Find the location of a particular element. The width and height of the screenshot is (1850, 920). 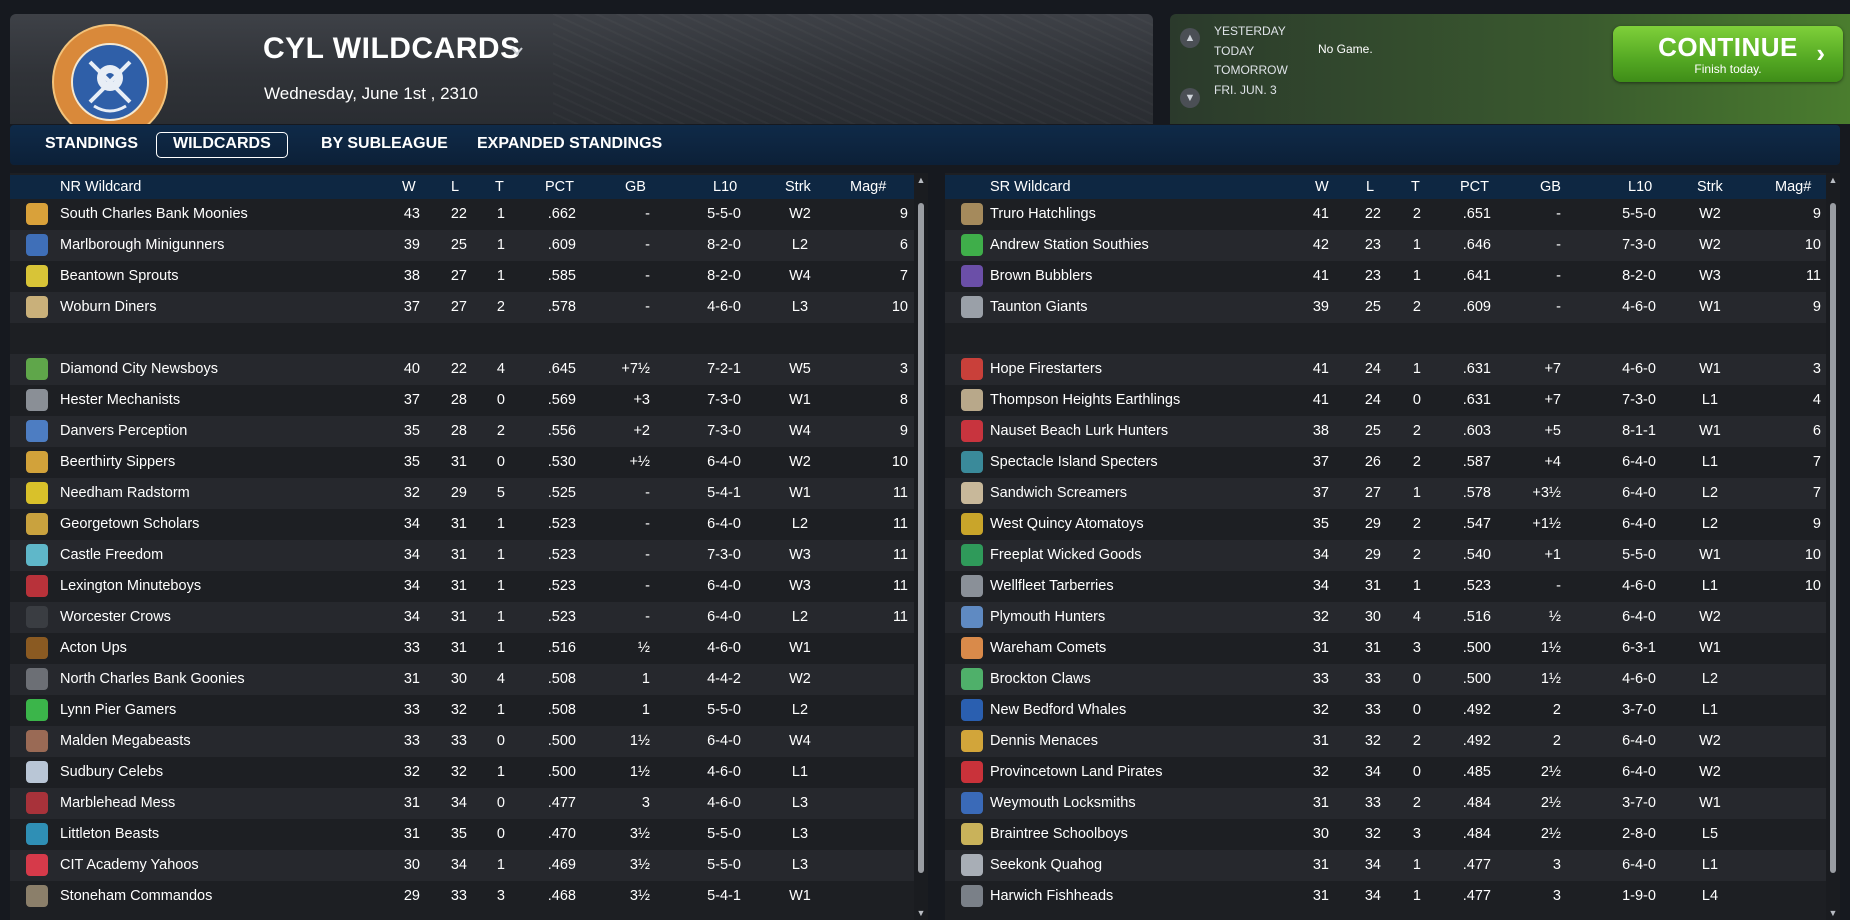

team-name-link: Thompson Heights Earthlings is located at coordinates (1085, 400).